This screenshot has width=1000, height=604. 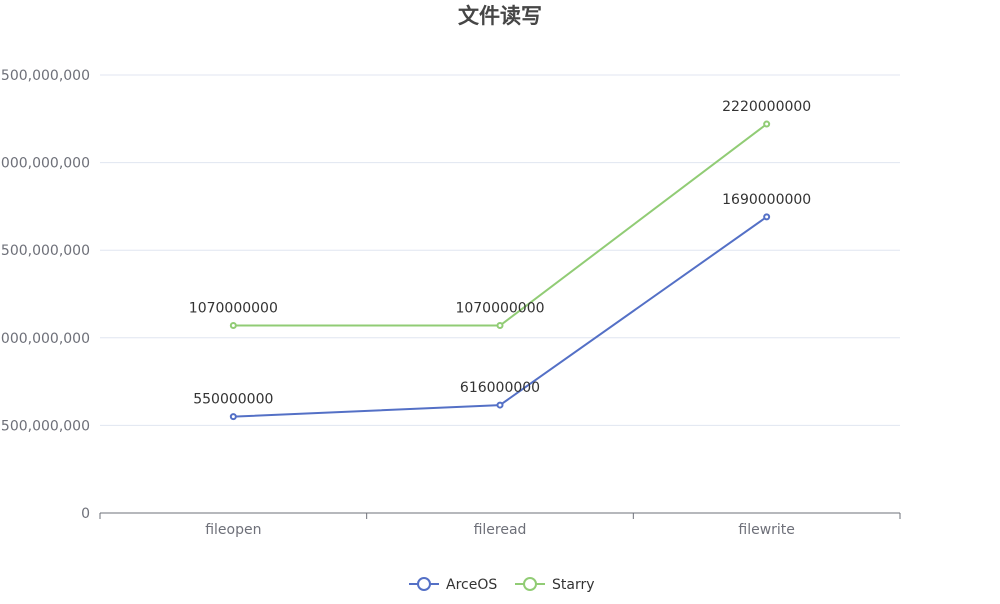 What do you see at coordinates (233, 530) in the screenshot?
I see `x-tick-label: fileopen` at bounding box center [233, 530].